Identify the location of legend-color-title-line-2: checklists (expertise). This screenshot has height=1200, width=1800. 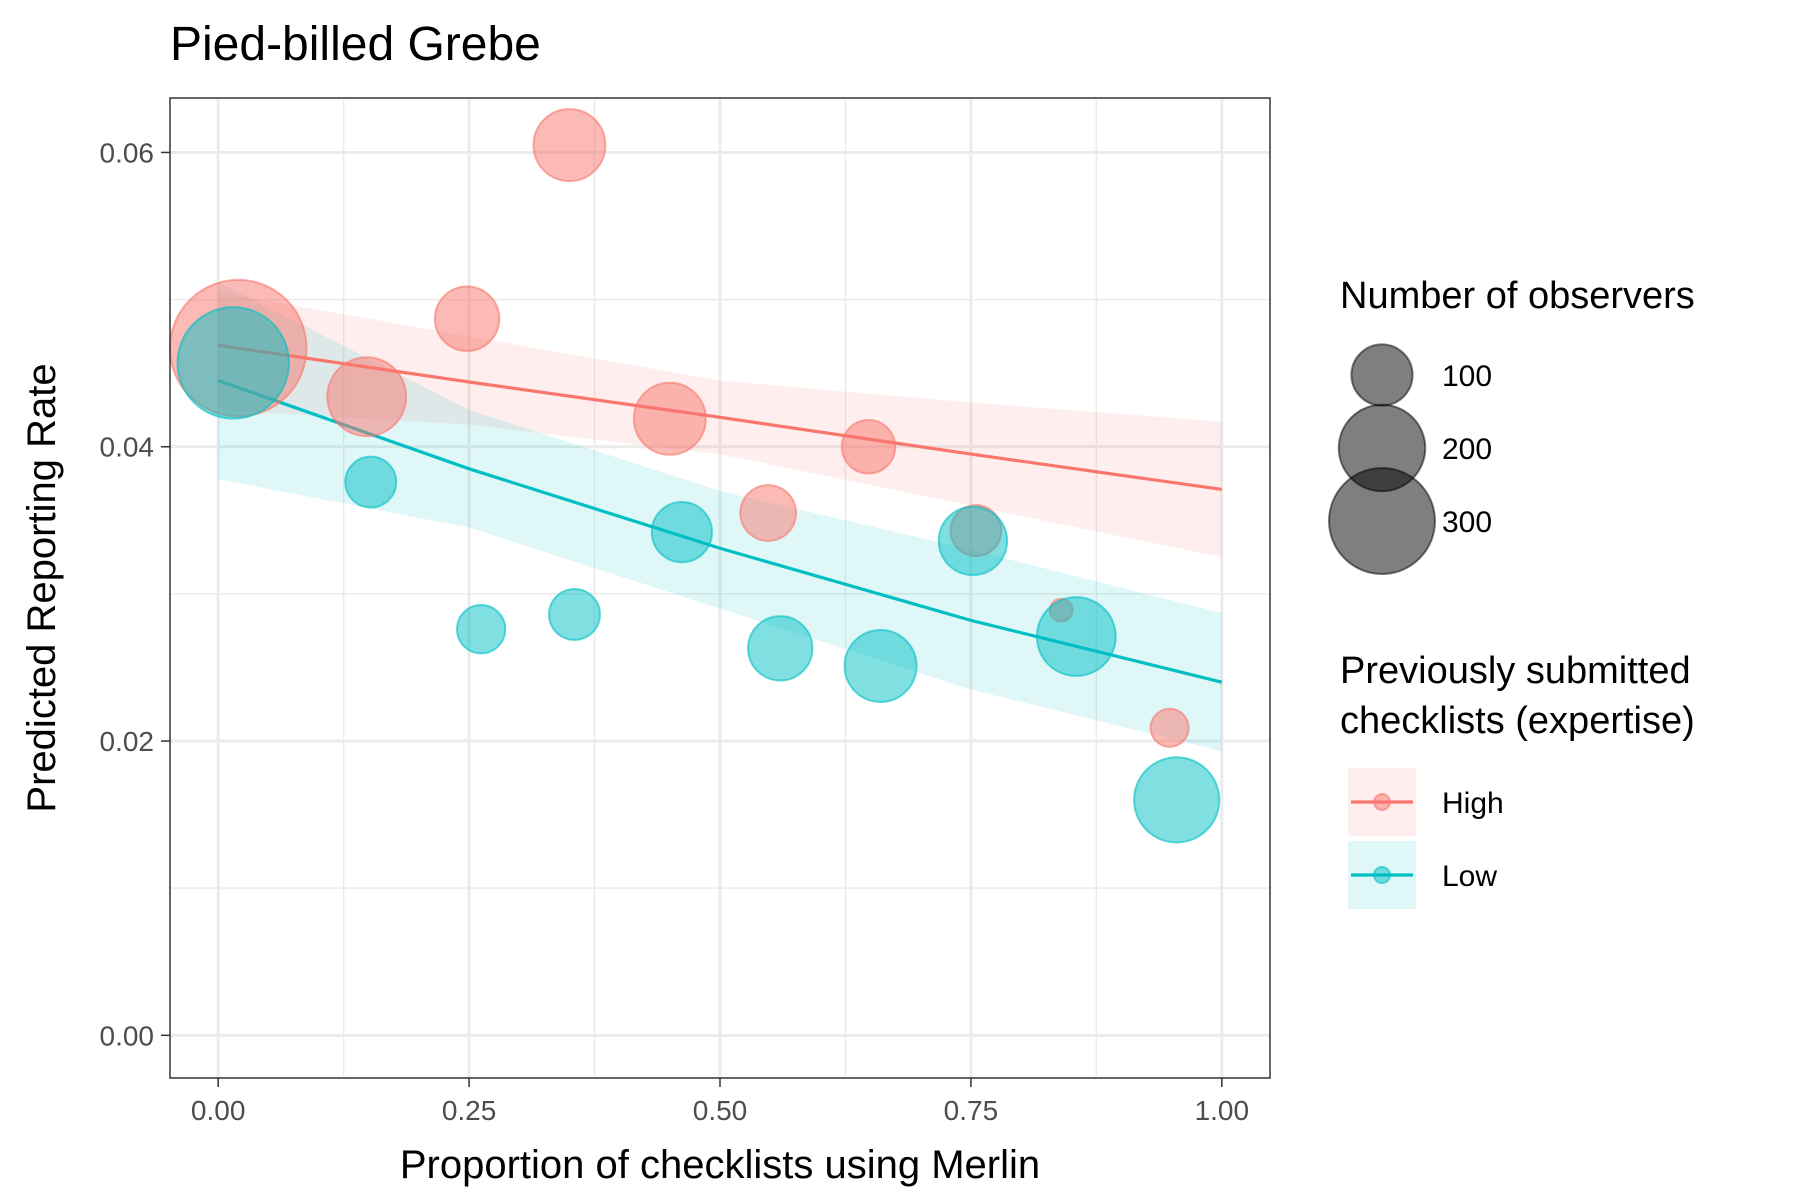
(1517, 721).